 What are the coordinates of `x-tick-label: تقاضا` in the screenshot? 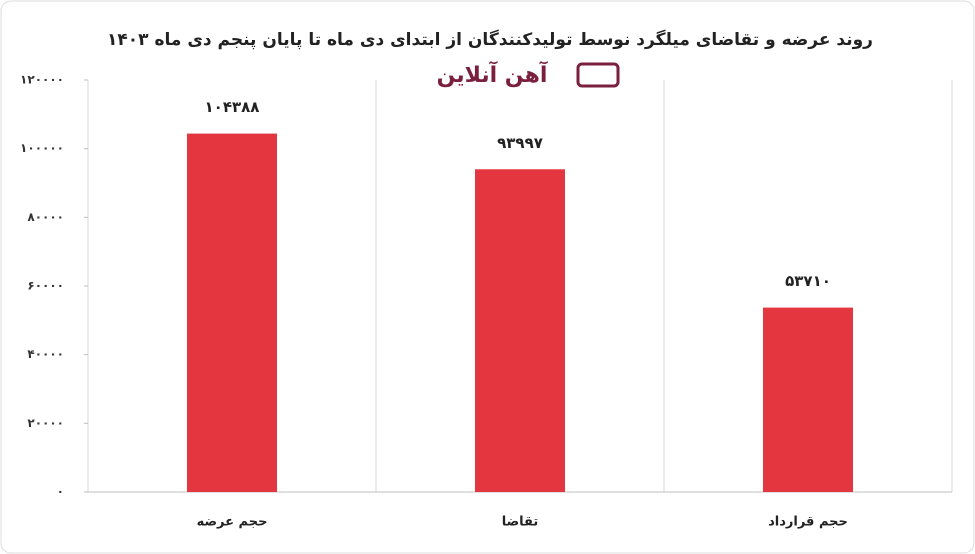 It's located at (520, 522).